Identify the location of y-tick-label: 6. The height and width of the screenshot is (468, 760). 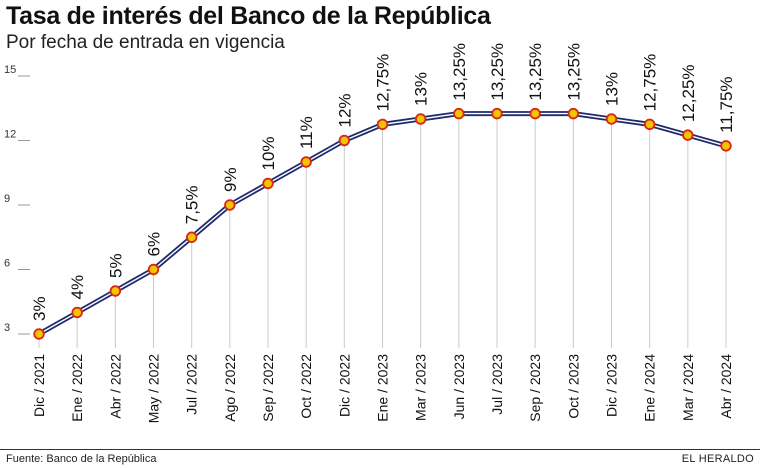
(7, 264).